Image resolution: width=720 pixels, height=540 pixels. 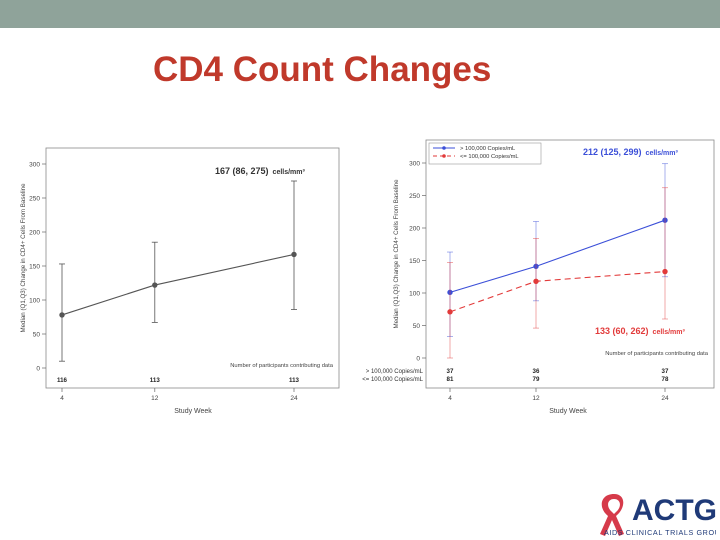 I want to click on top-bar, so click(x=360, y=14).